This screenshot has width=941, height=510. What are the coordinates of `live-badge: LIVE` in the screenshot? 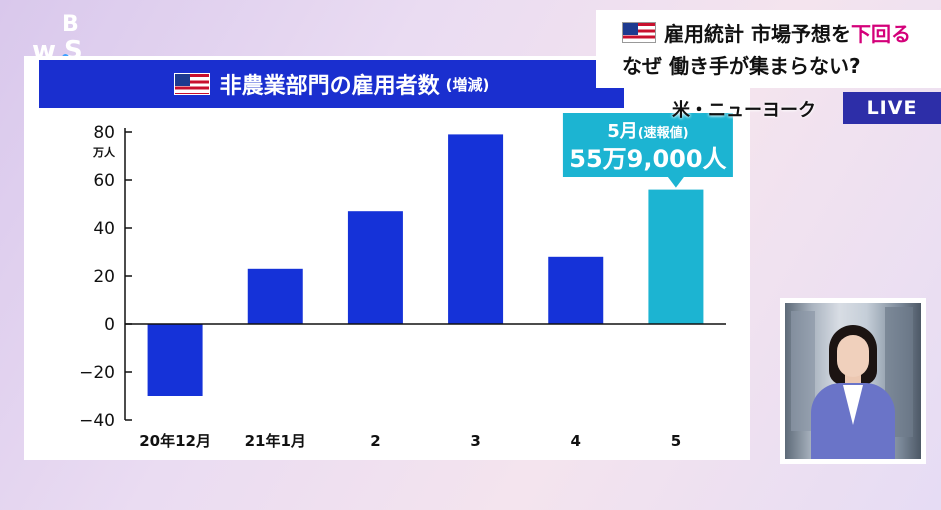 It's located at (892, 108).